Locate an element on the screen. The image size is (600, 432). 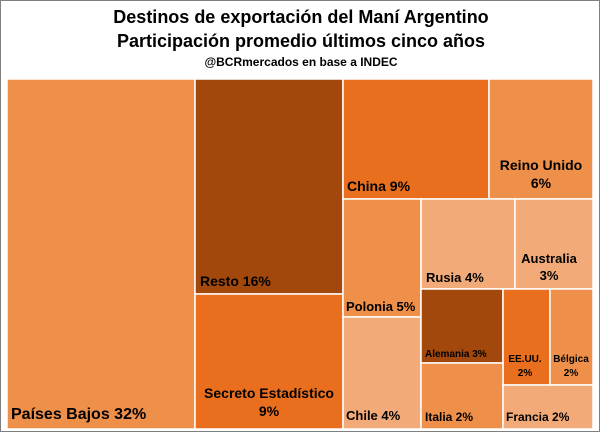
tile-label-ee-uu-1: EE.UU. is located at coordinates (525, 359).